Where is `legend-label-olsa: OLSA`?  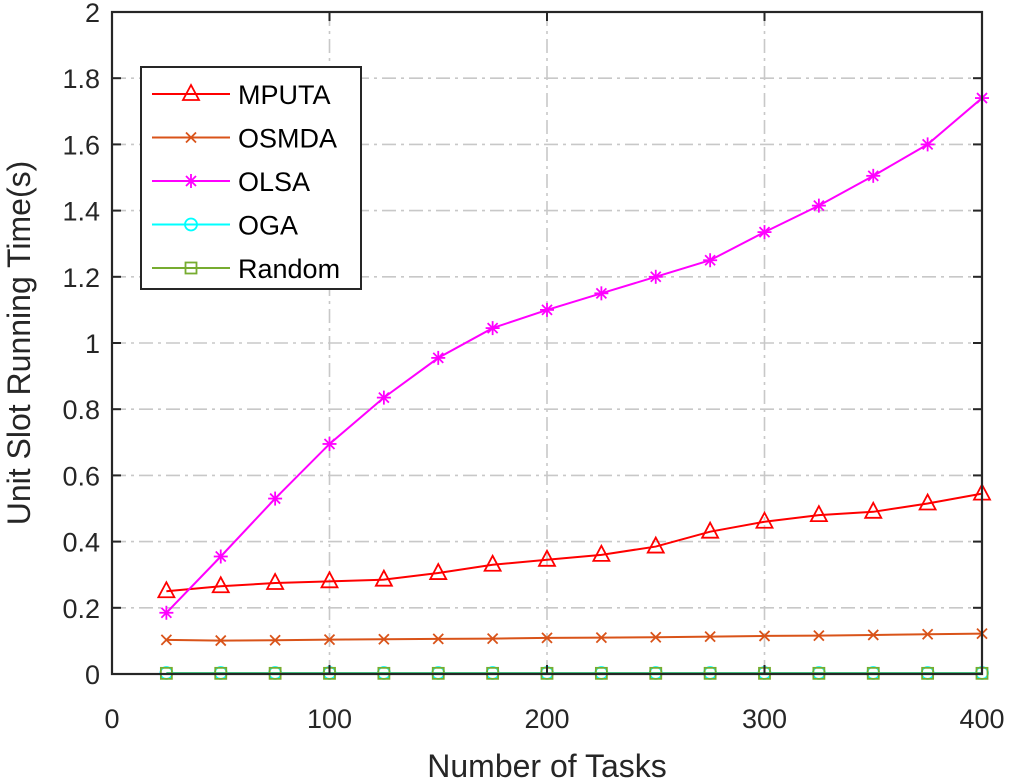
legend-label-olsa: OLSA is located at coordinates (274, 182).